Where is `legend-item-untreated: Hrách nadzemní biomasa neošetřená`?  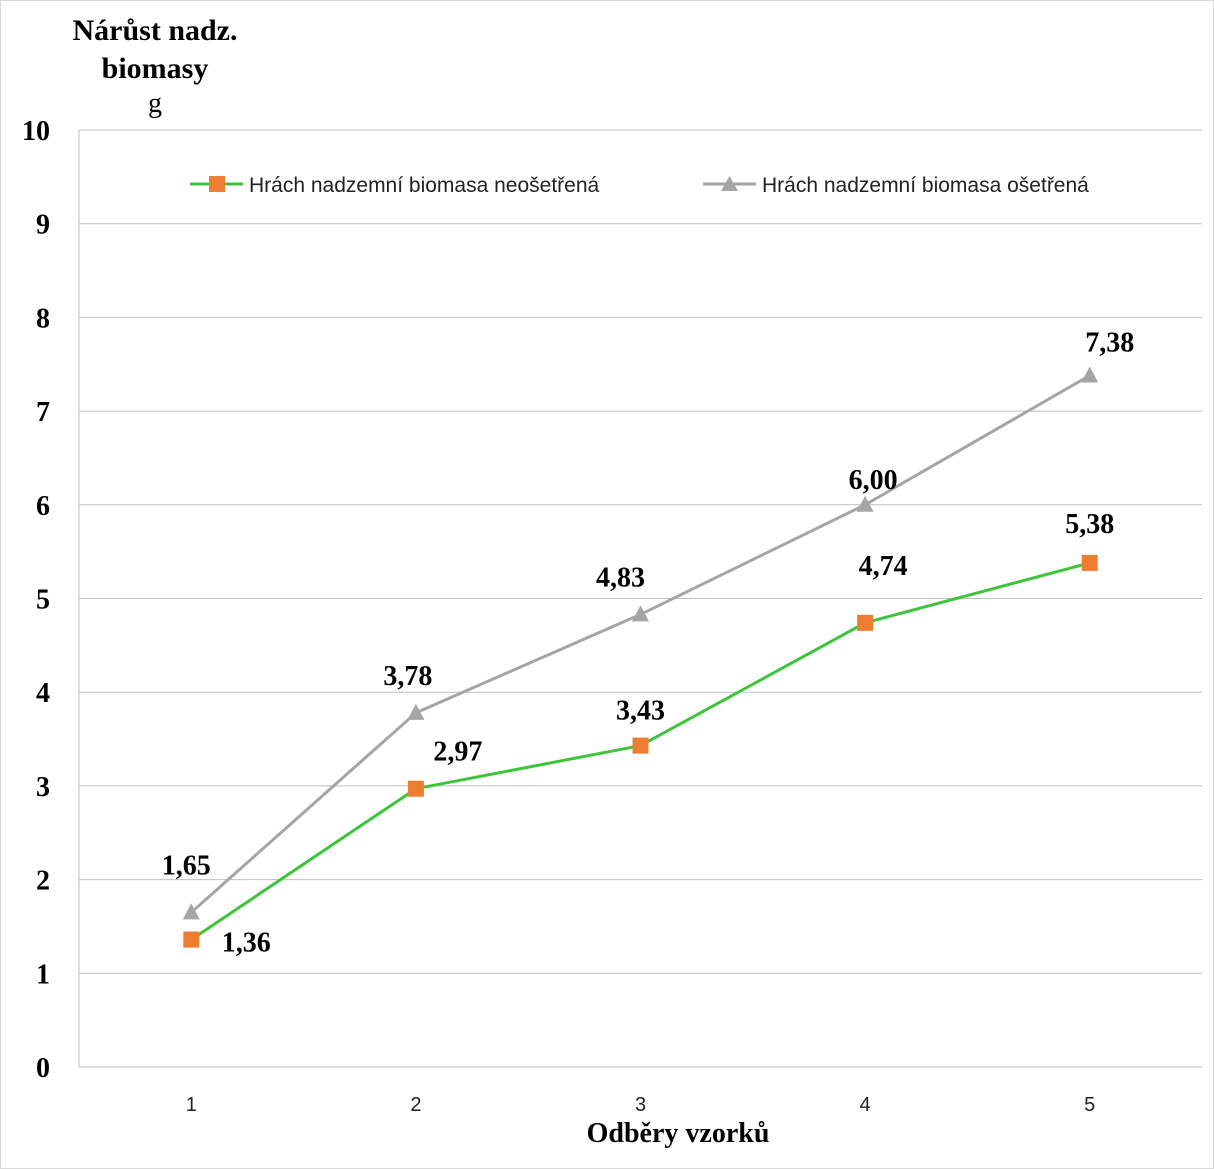 legend-item-untreated: Hrách nadzemní biomasa neošetřená is located at coordinates (395, 185).